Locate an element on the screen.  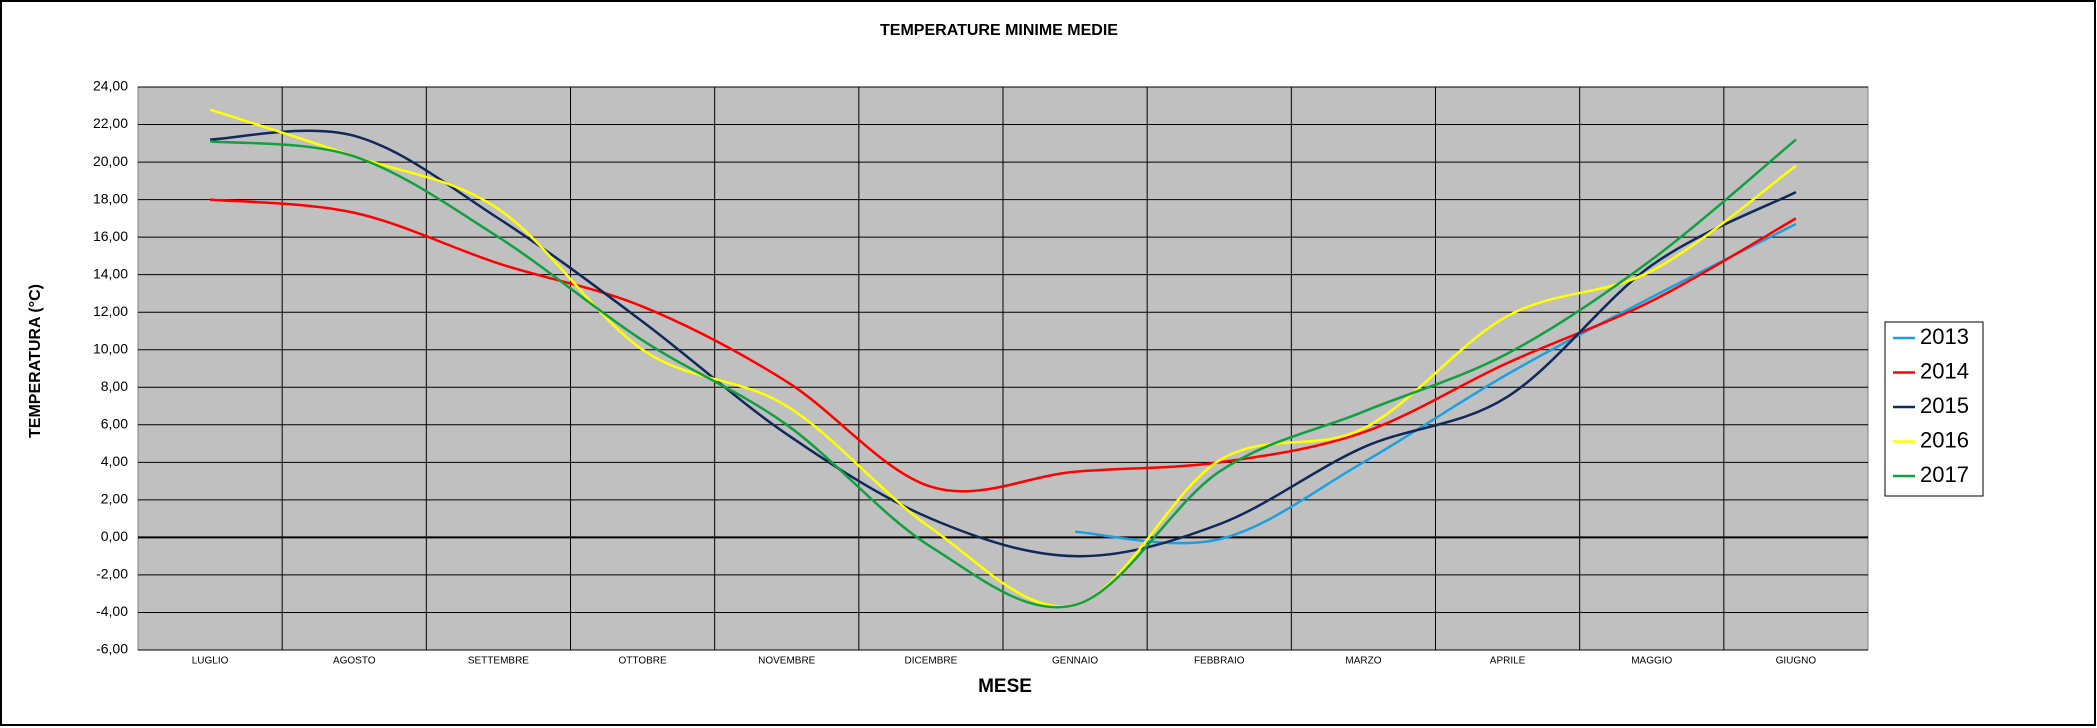
y-tick-label: -2,00 is located at coordinates (112, 574).